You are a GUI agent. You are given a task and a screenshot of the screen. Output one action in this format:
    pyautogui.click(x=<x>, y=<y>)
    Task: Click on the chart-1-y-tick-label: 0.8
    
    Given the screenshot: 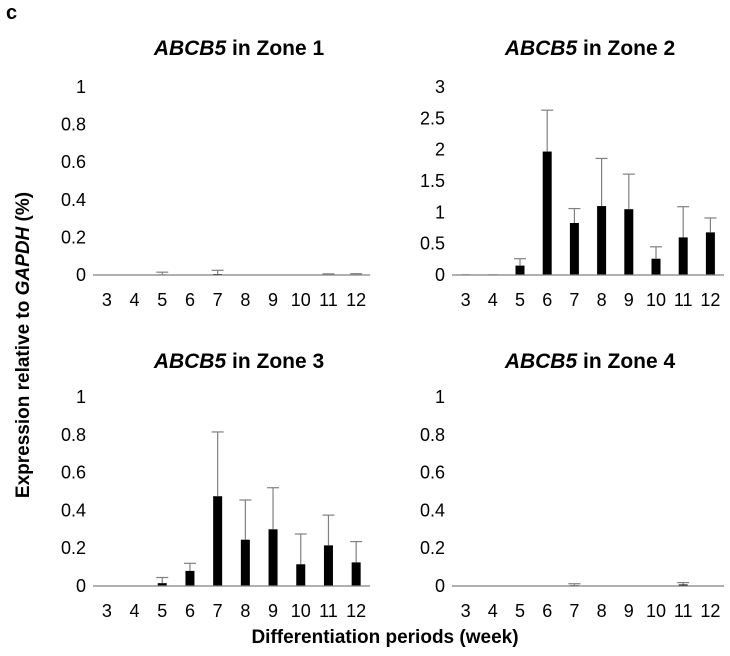 What is the action you would take?
    pyautogui.click(x=73, y=125)
    